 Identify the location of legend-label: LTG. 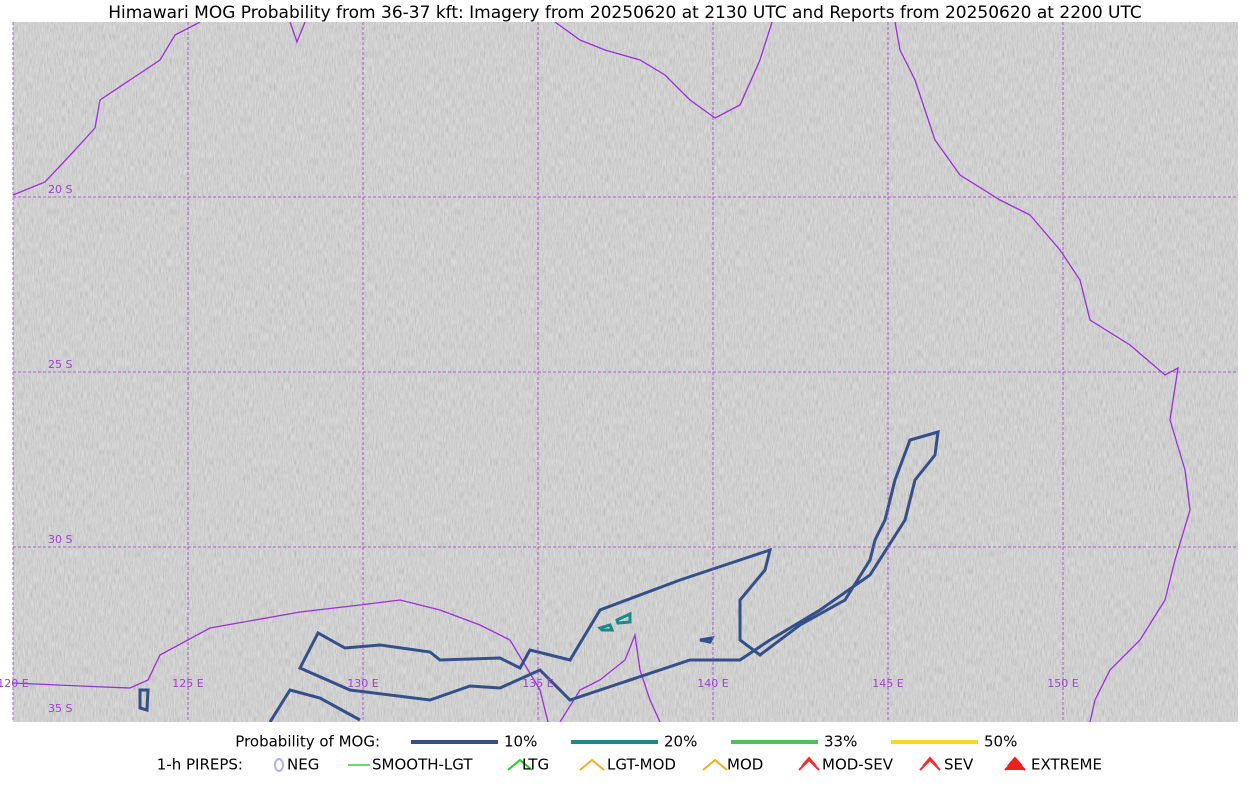
(535, 765).